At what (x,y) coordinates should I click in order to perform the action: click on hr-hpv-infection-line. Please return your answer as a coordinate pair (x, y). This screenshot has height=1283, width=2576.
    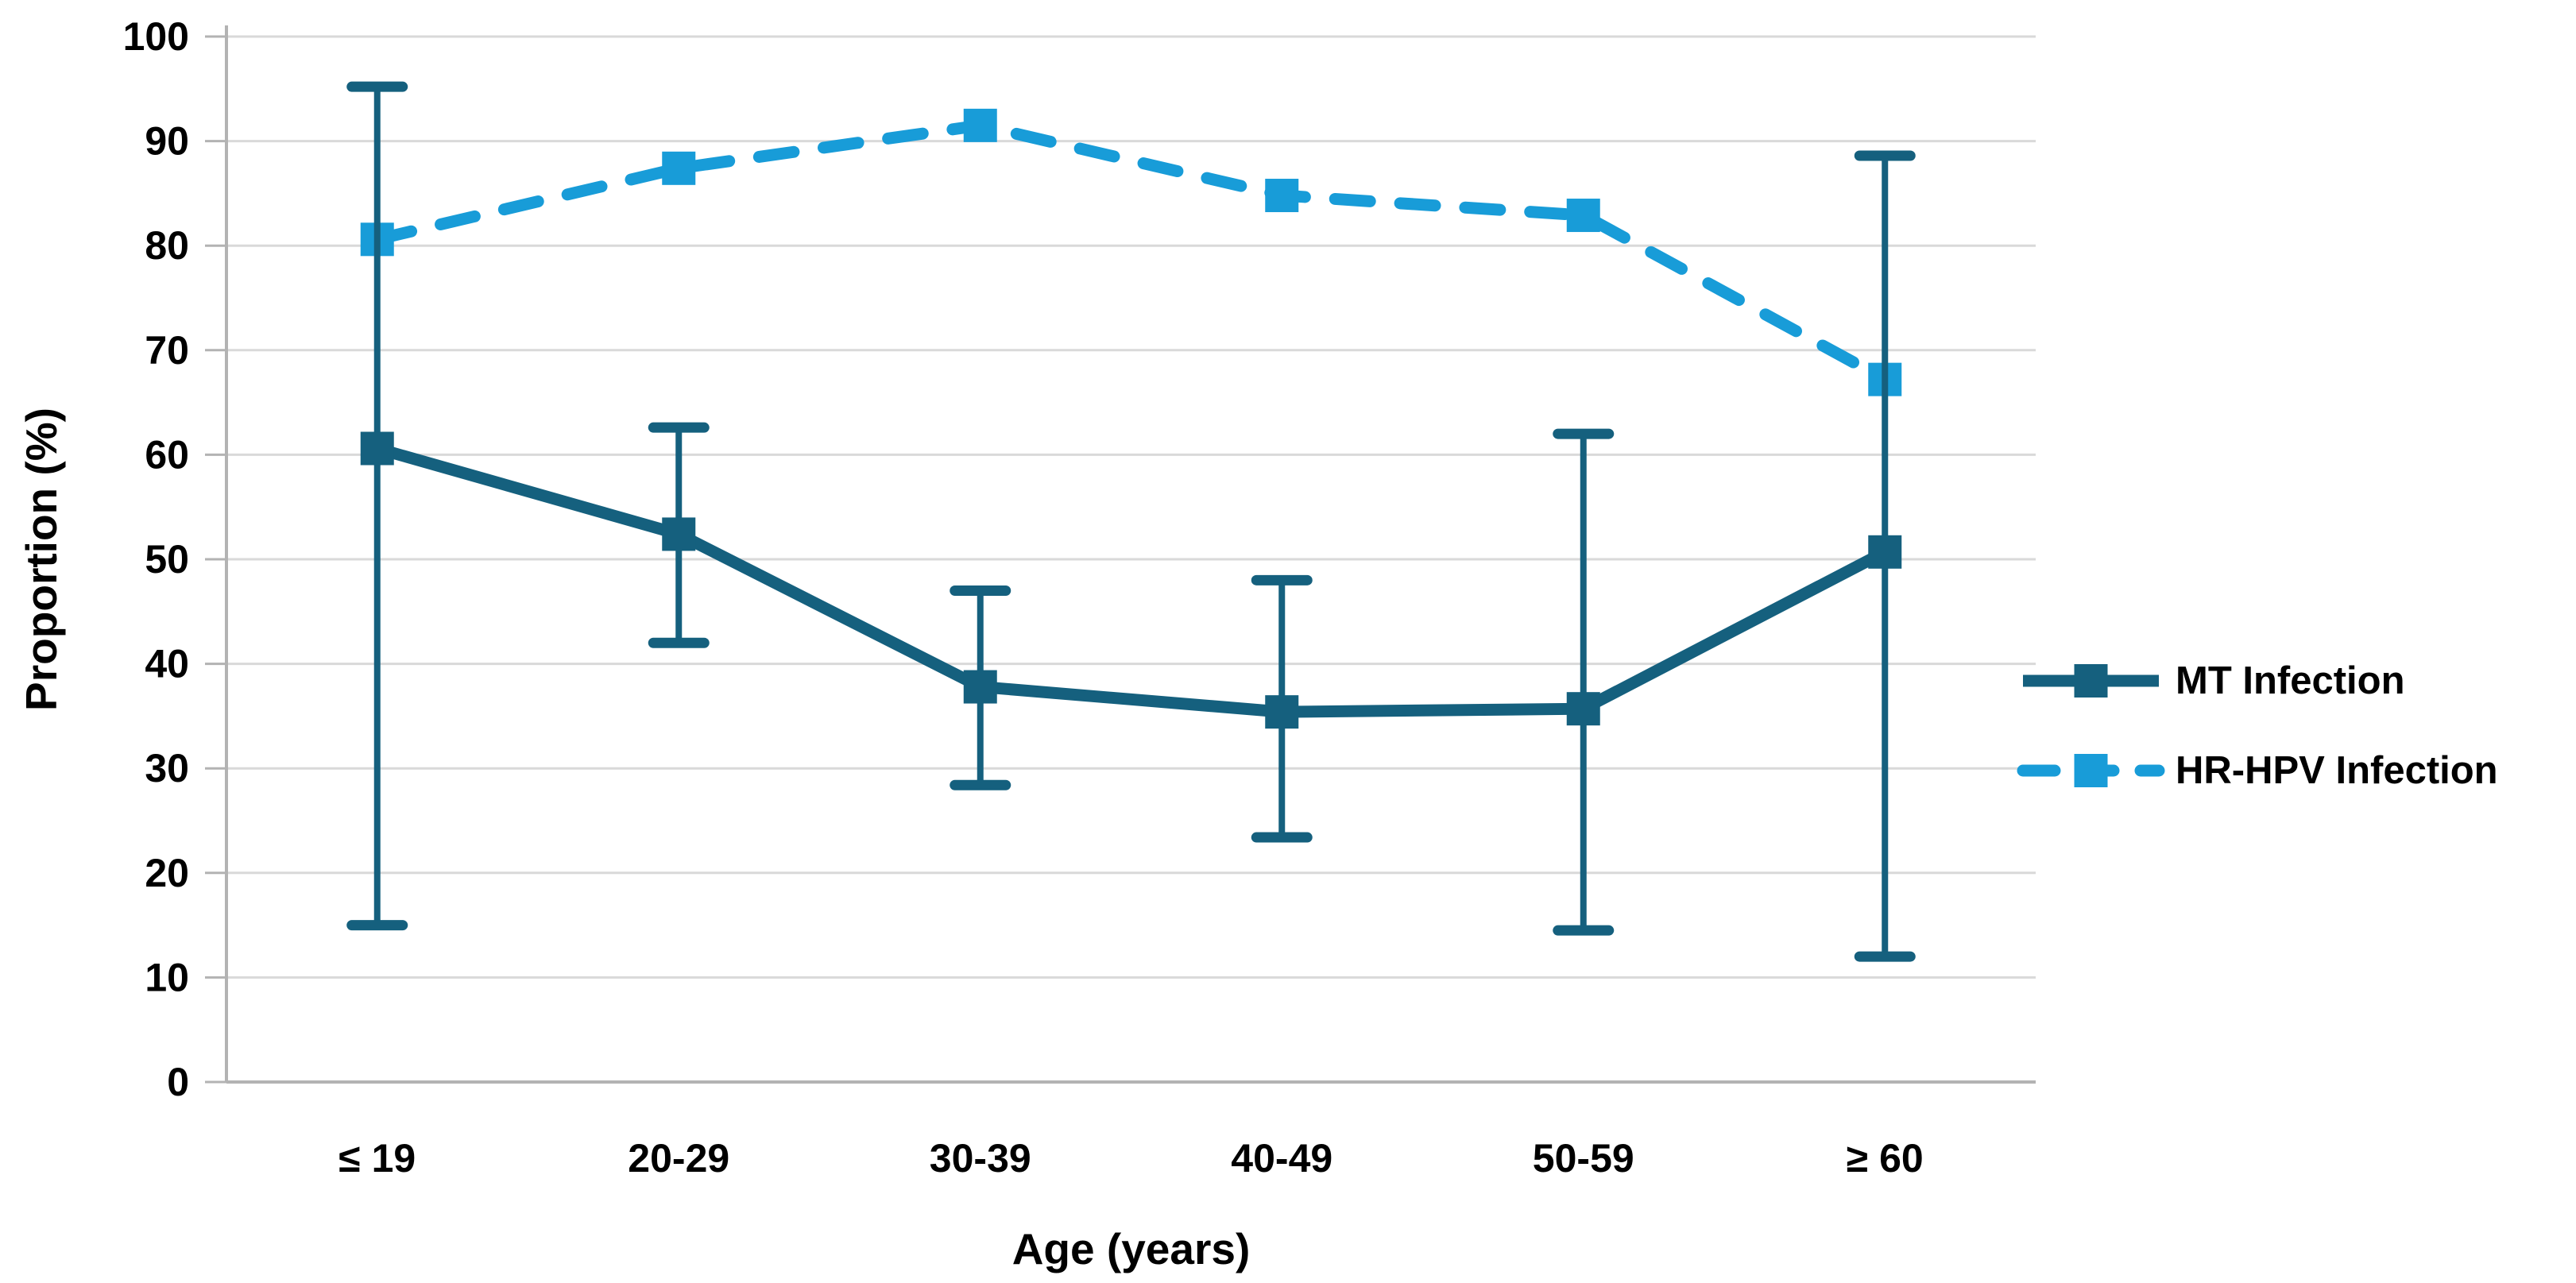
    Looking at the image, I should click on (1131, 252).